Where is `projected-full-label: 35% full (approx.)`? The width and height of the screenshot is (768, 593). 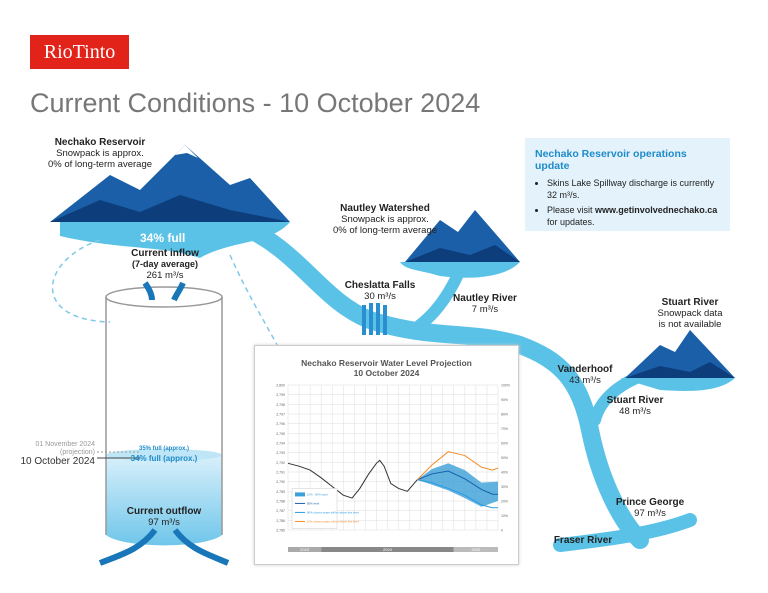
projected-full-label: 35% full (approx.) is located at coordinates (163, 449).